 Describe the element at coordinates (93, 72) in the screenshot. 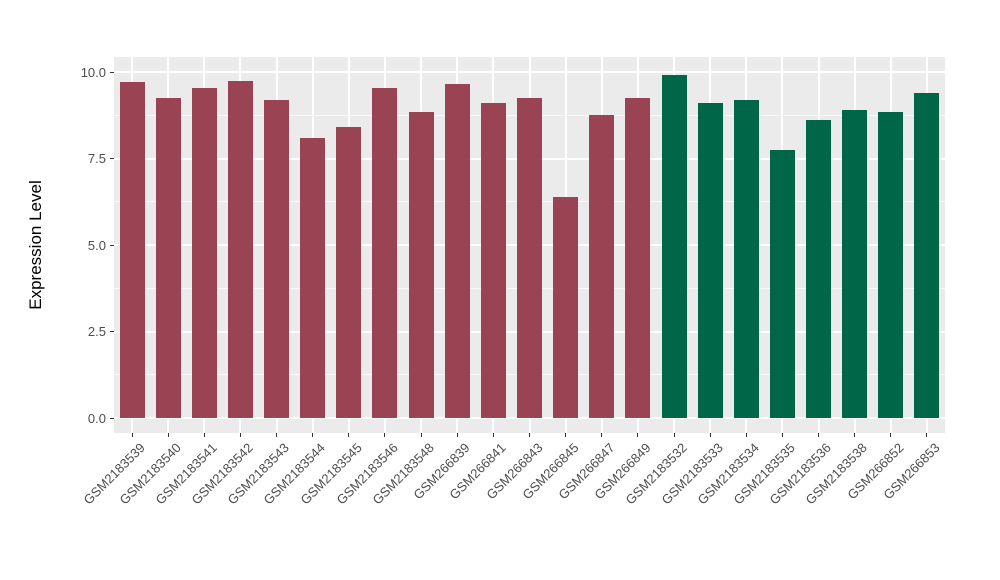

I see `y-tick-label: 10.0` at that location.